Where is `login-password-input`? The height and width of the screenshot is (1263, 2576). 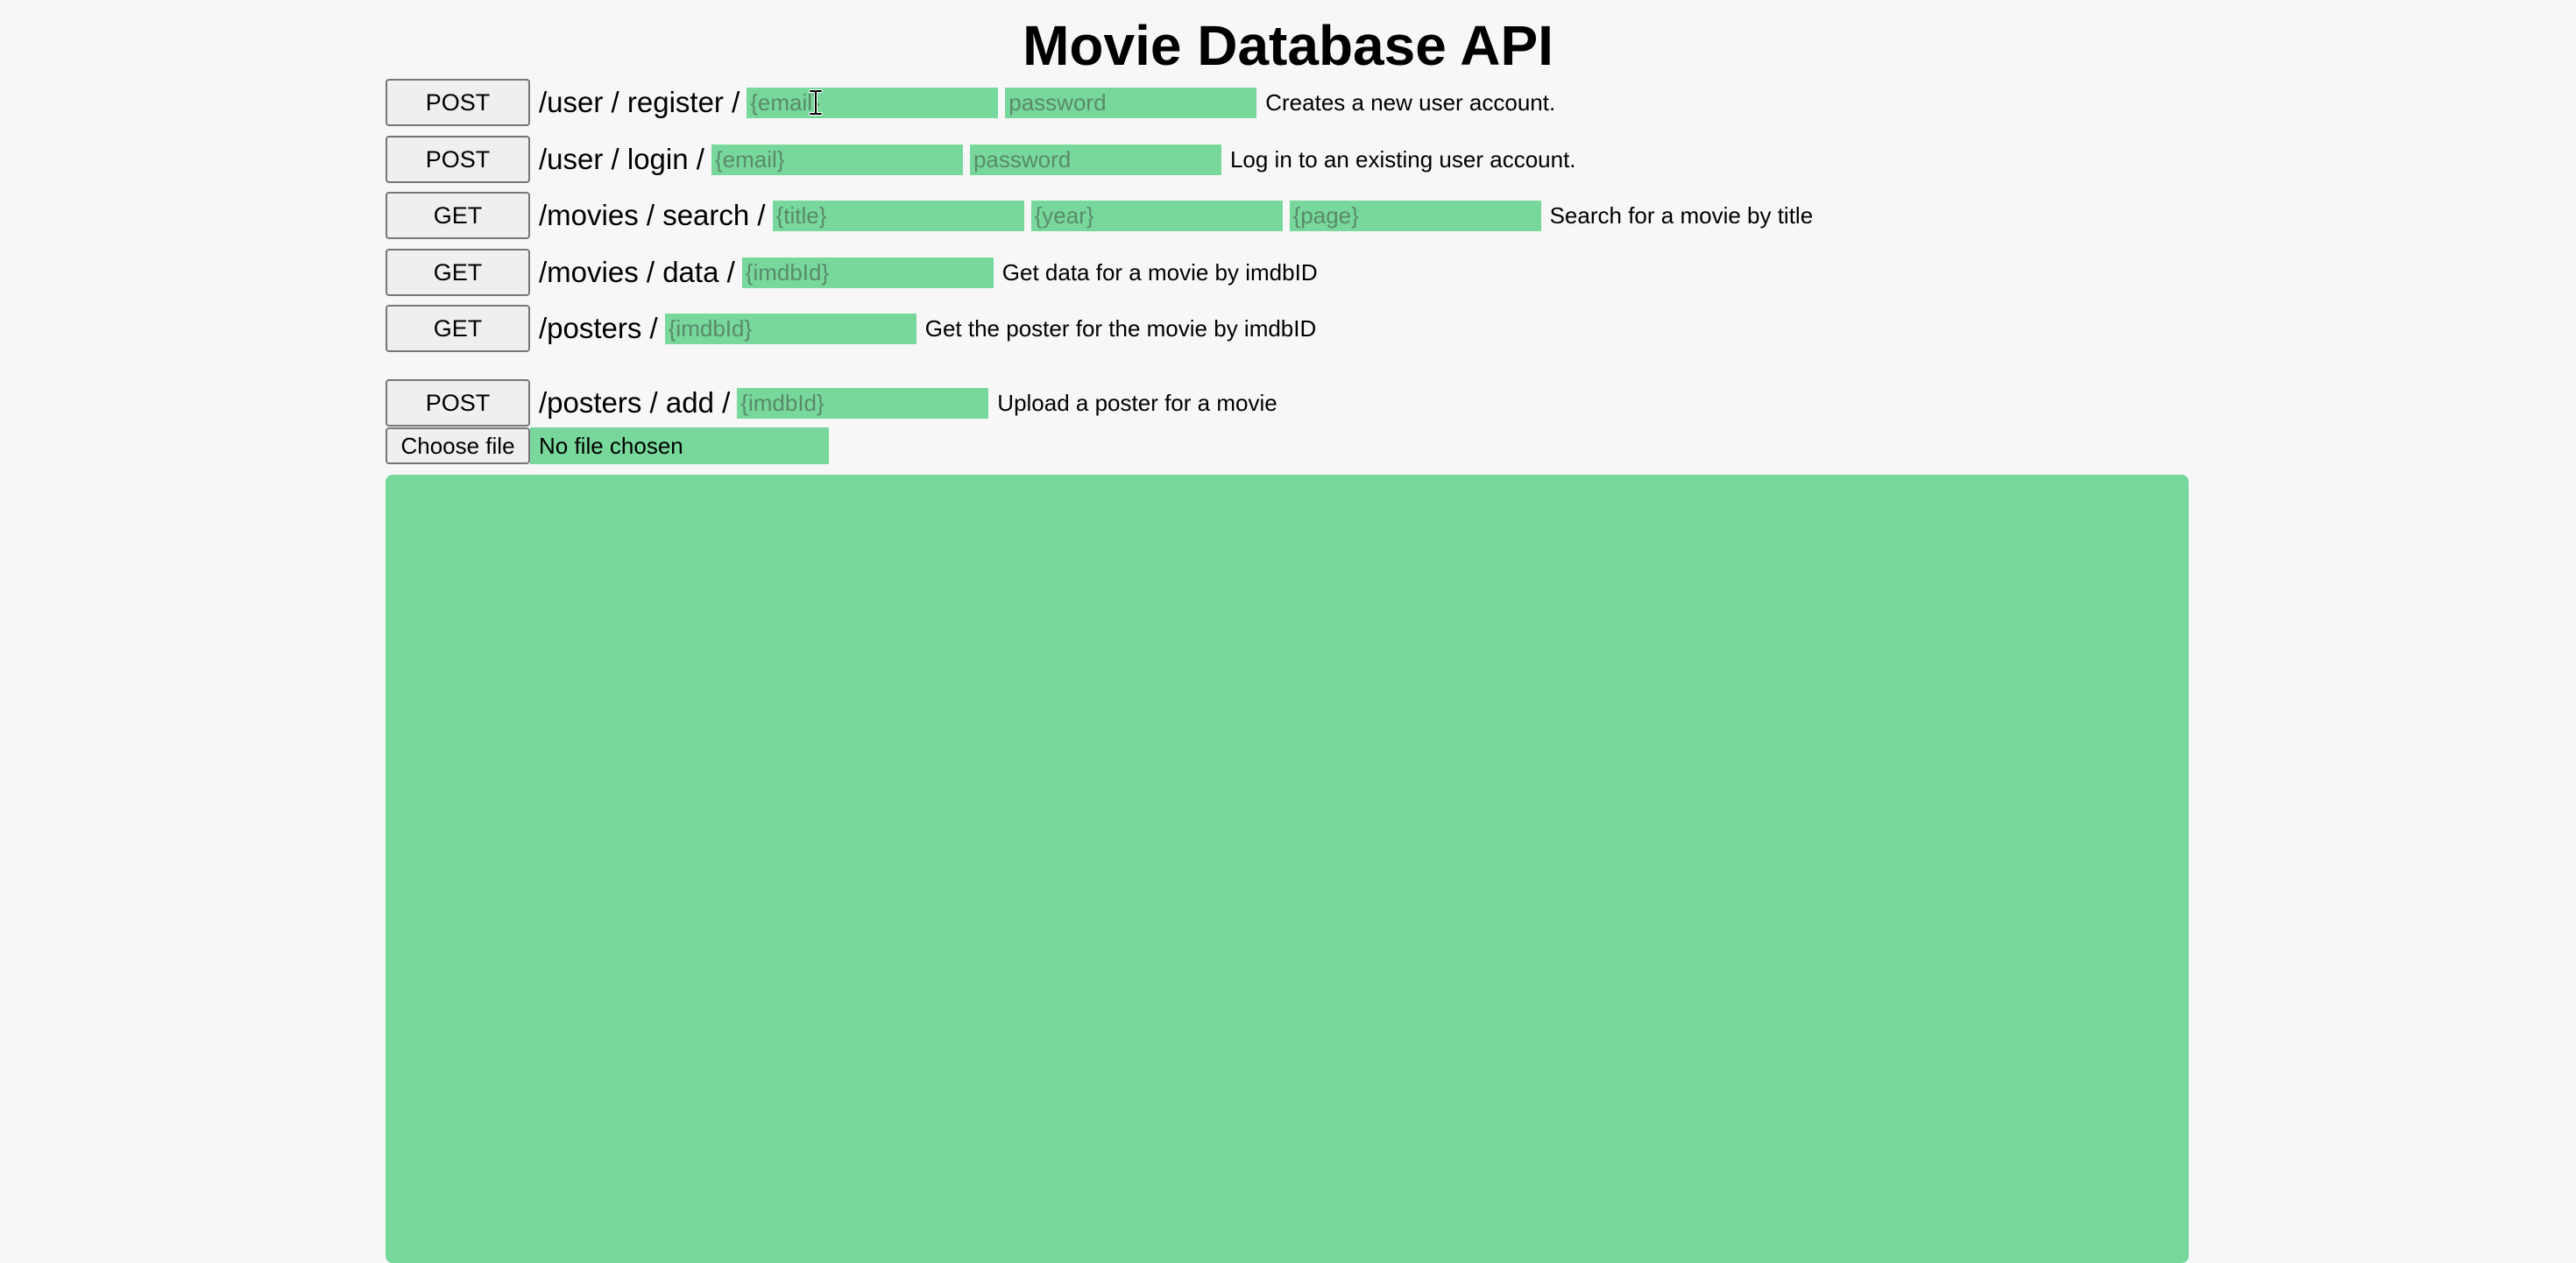
login-password-input is located at coordinates (1095, 160).